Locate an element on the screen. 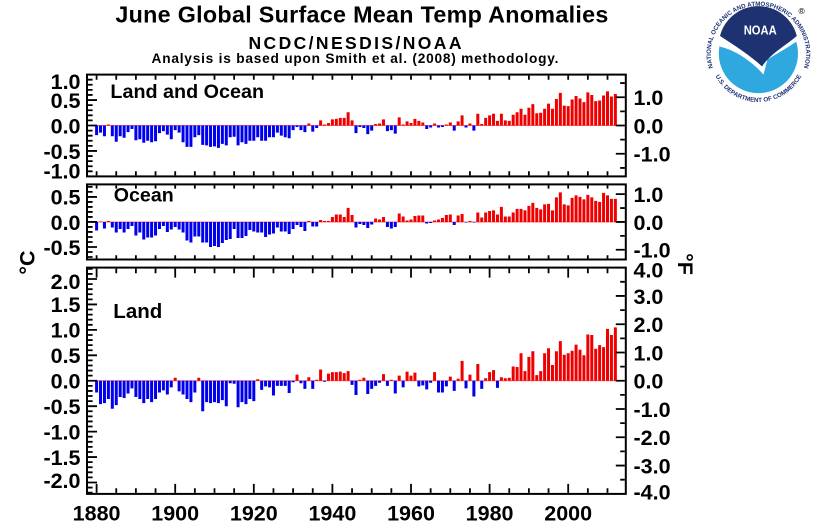  svg-text: 1920 is located at coordinates (254, 513).